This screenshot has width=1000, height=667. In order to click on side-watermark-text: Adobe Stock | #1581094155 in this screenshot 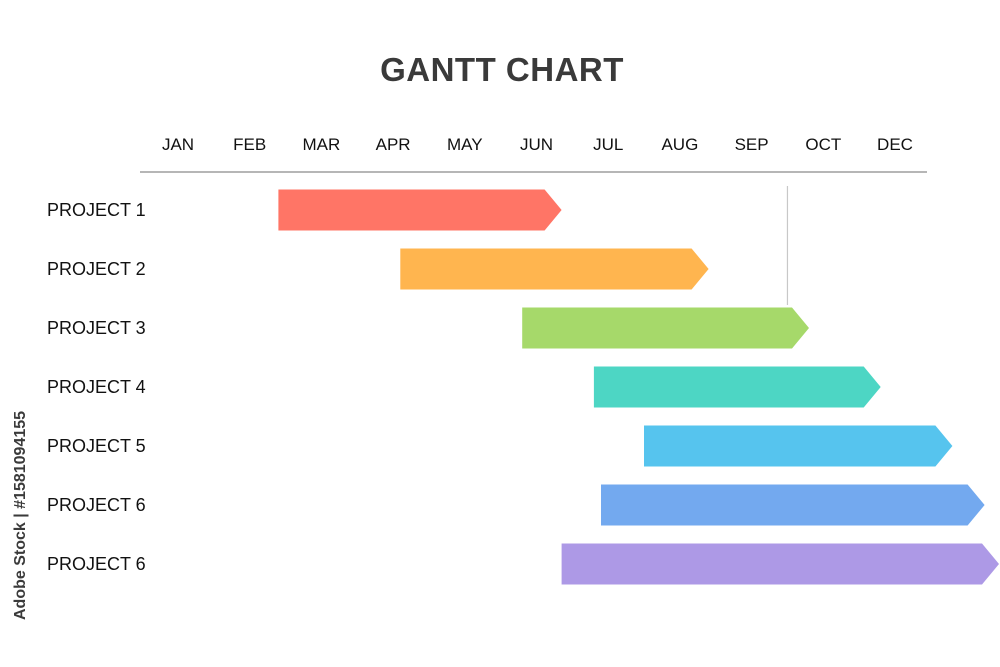, I will do `click(20, 515)`.